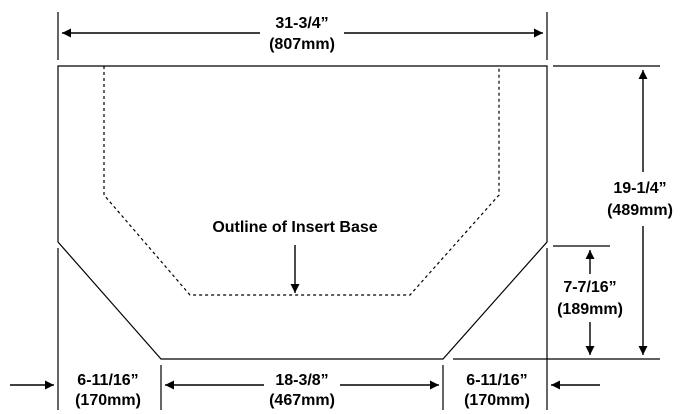  Describe the element at coordinates (640, 210) in the screenshot. I see `dimension-label: (489mm)` at that location.